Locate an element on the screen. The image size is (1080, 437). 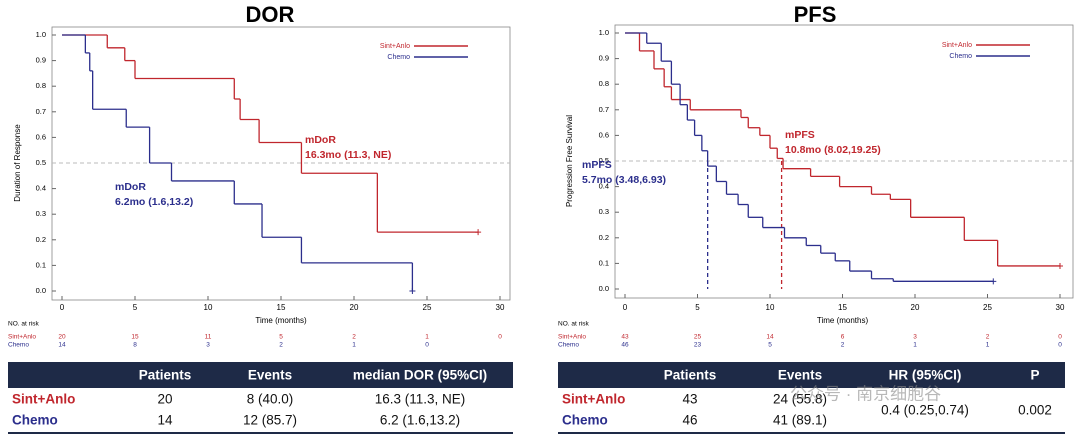
x-tick-label: 20 is located at coordinates (915, 307).